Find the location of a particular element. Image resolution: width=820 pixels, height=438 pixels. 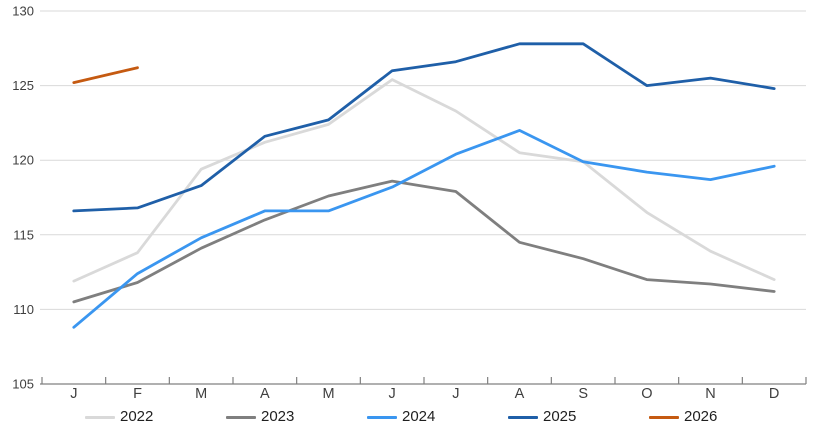

y-axis-label-105: 105 is located at coordinates (23, 384).